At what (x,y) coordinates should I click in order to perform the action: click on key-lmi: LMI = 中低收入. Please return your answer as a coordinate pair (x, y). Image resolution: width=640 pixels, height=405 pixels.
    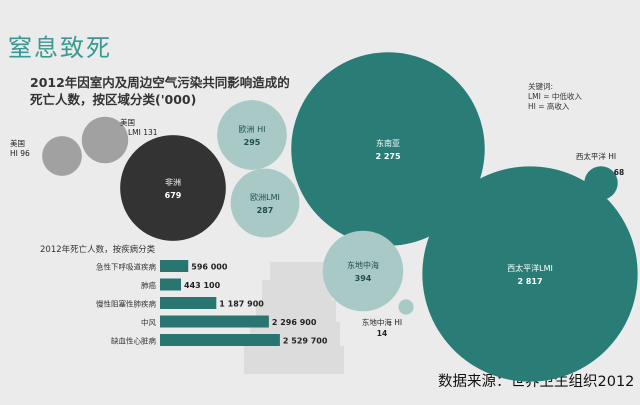
    Looking at the image, I should click on (555, 96).